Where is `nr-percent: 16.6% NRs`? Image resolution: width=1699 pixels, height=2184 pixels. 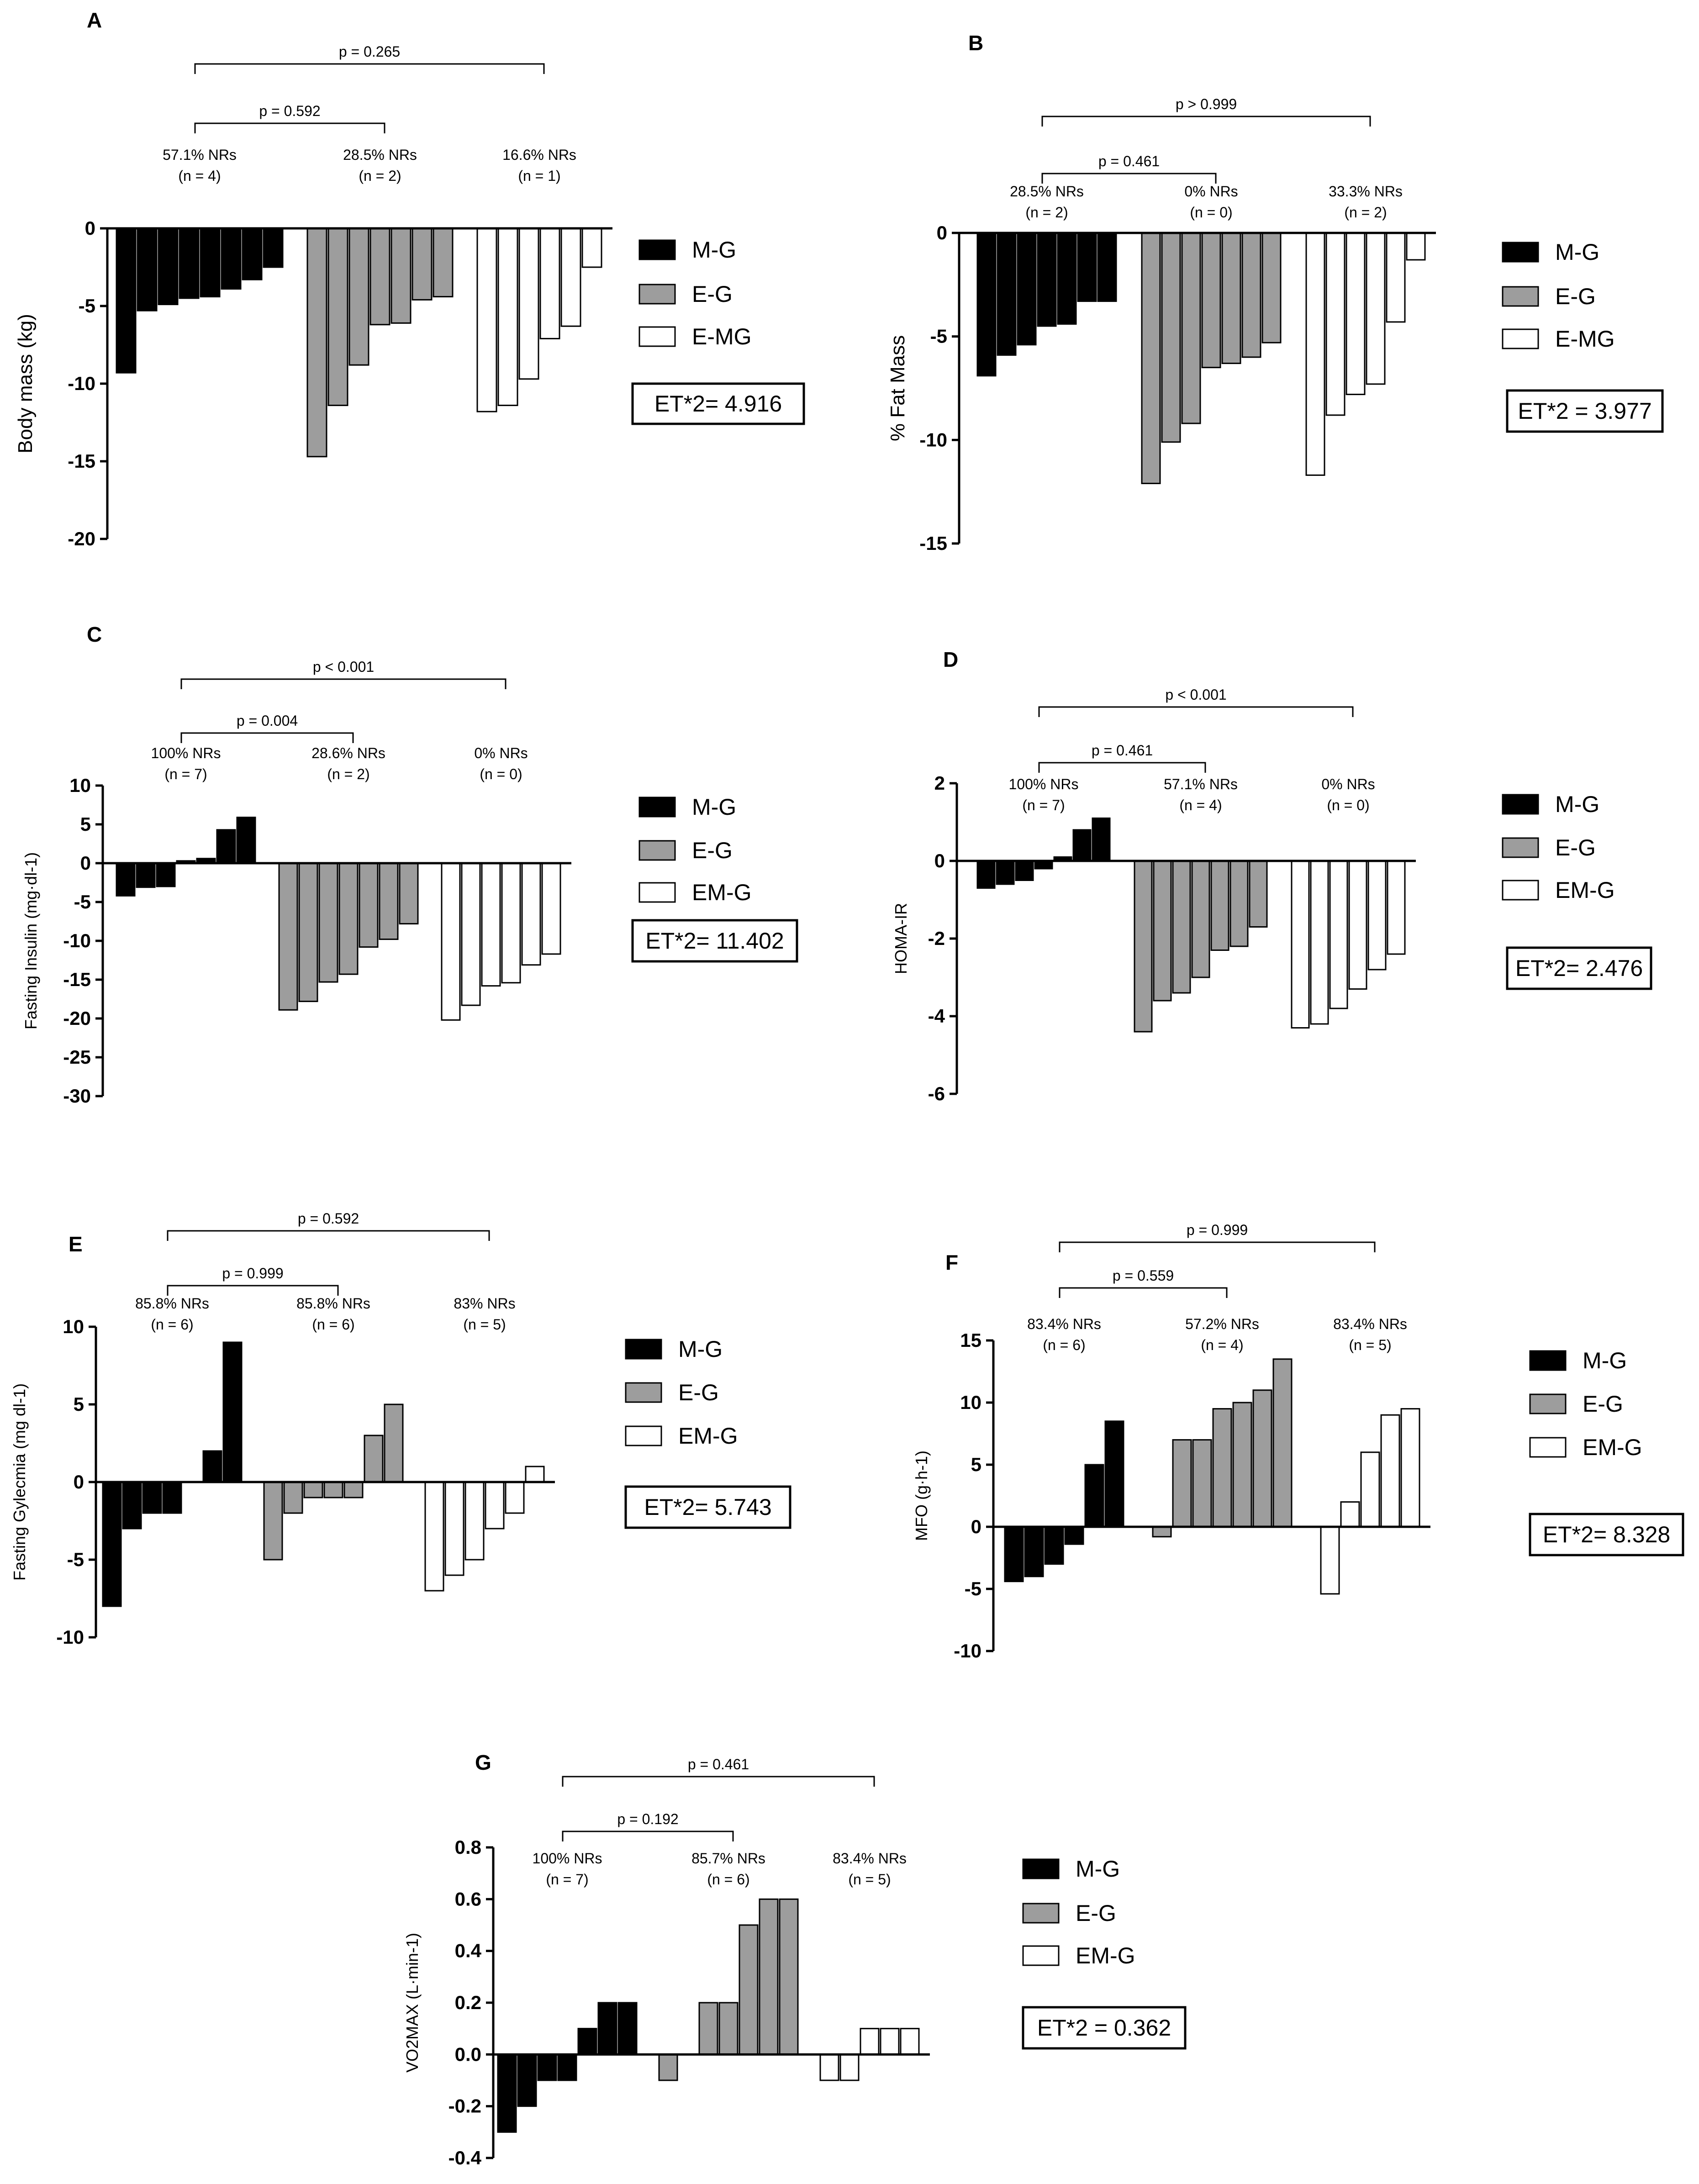 nr-percent: 16.6% NRs is located at coordinates (539, 155).